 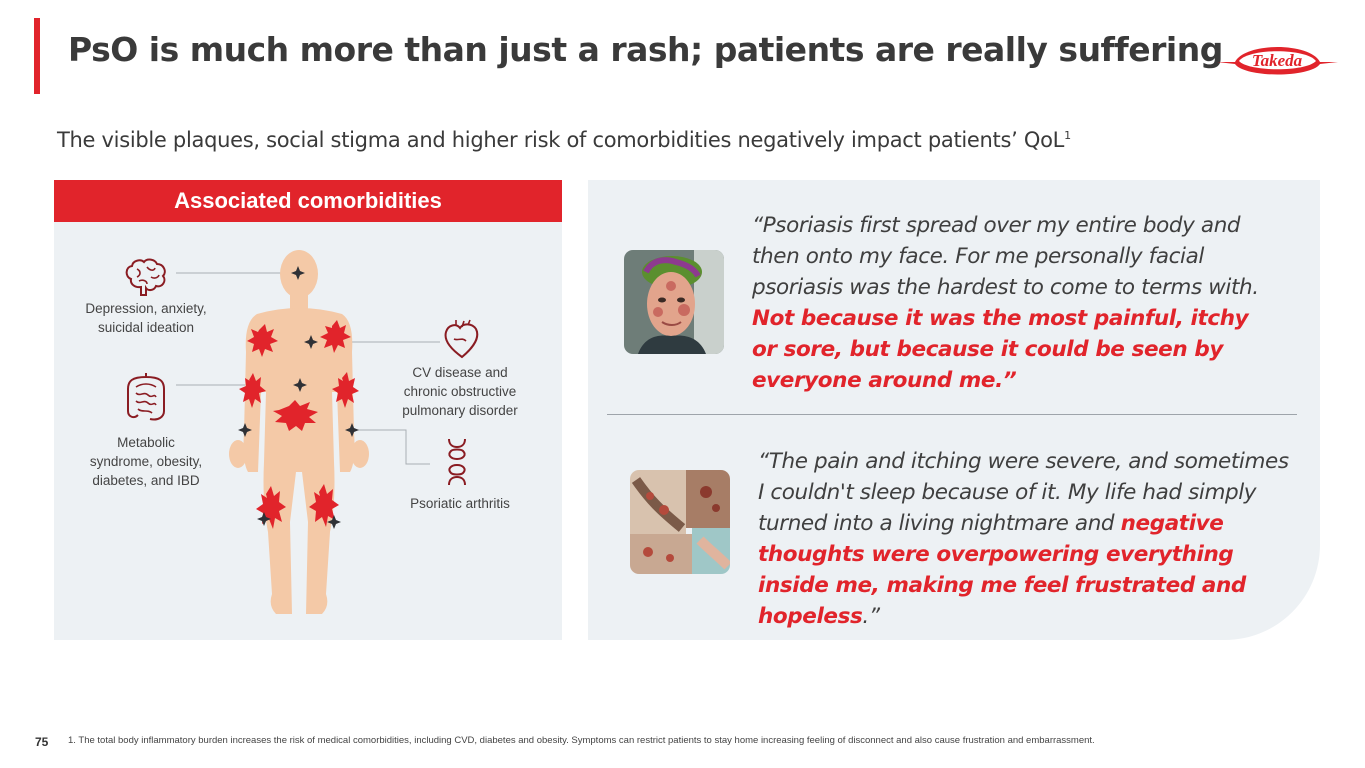 What do you see at coordinates (146, 318) in the screenshot?
I see `depression-label: Depression, anxiety, suicidal ideation` at bounding box center [146, 318].